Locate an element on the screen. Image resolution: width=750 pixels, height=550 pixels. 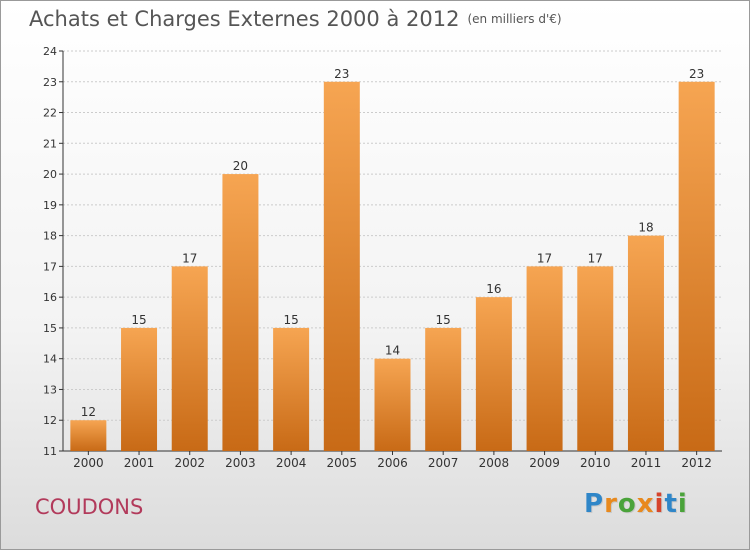
x-tick-label: 2012 is located at coordinates (696, 463).